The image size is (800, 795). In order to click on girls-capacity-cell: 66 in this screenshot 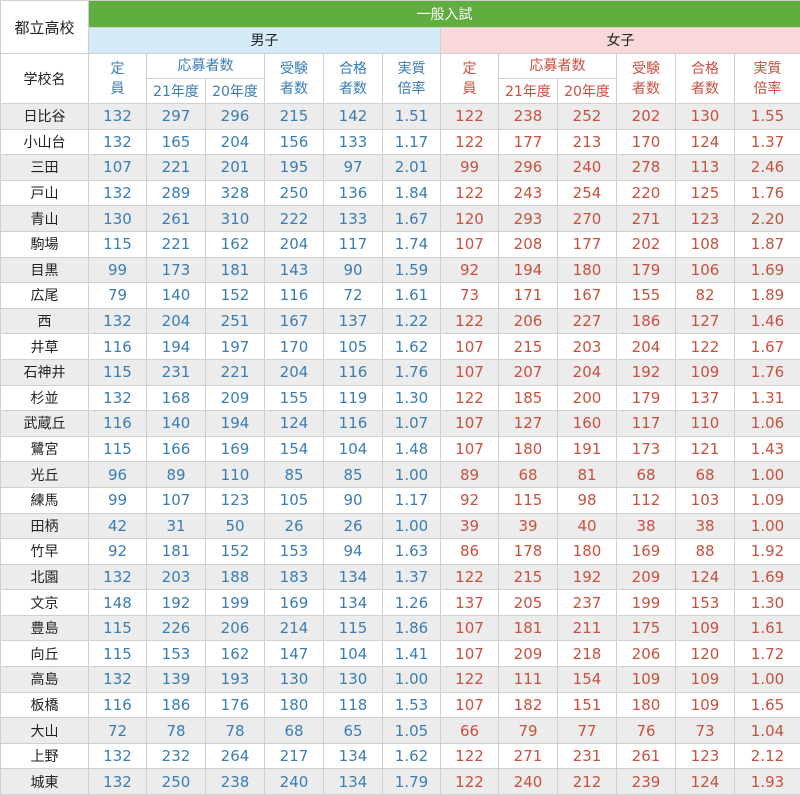, I will do `click(469, 730)`.